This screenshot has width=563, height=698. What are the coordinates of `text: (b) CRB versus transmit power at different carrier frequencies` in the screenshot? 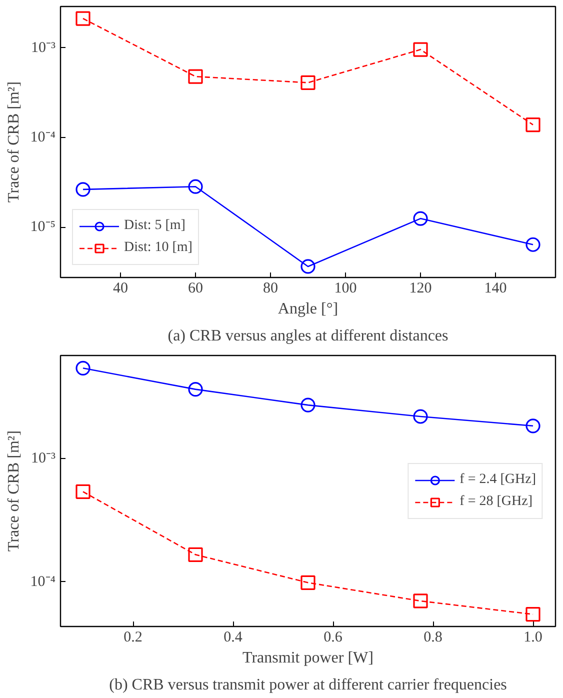 It's located at (308, 685).